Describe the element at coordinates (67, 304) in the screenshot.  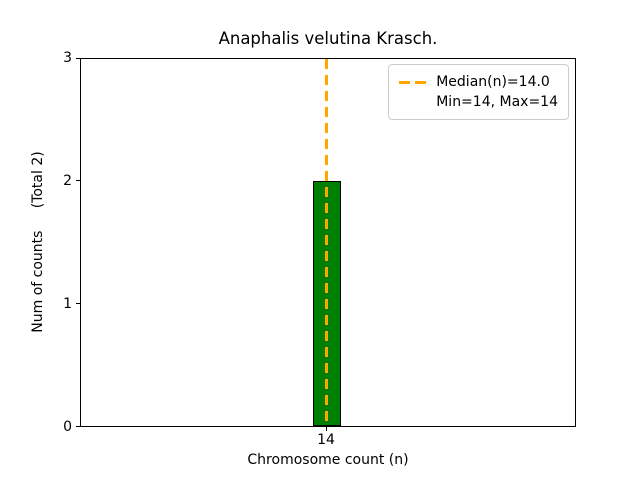
I see `y-tick-label-1: 1` at that location.